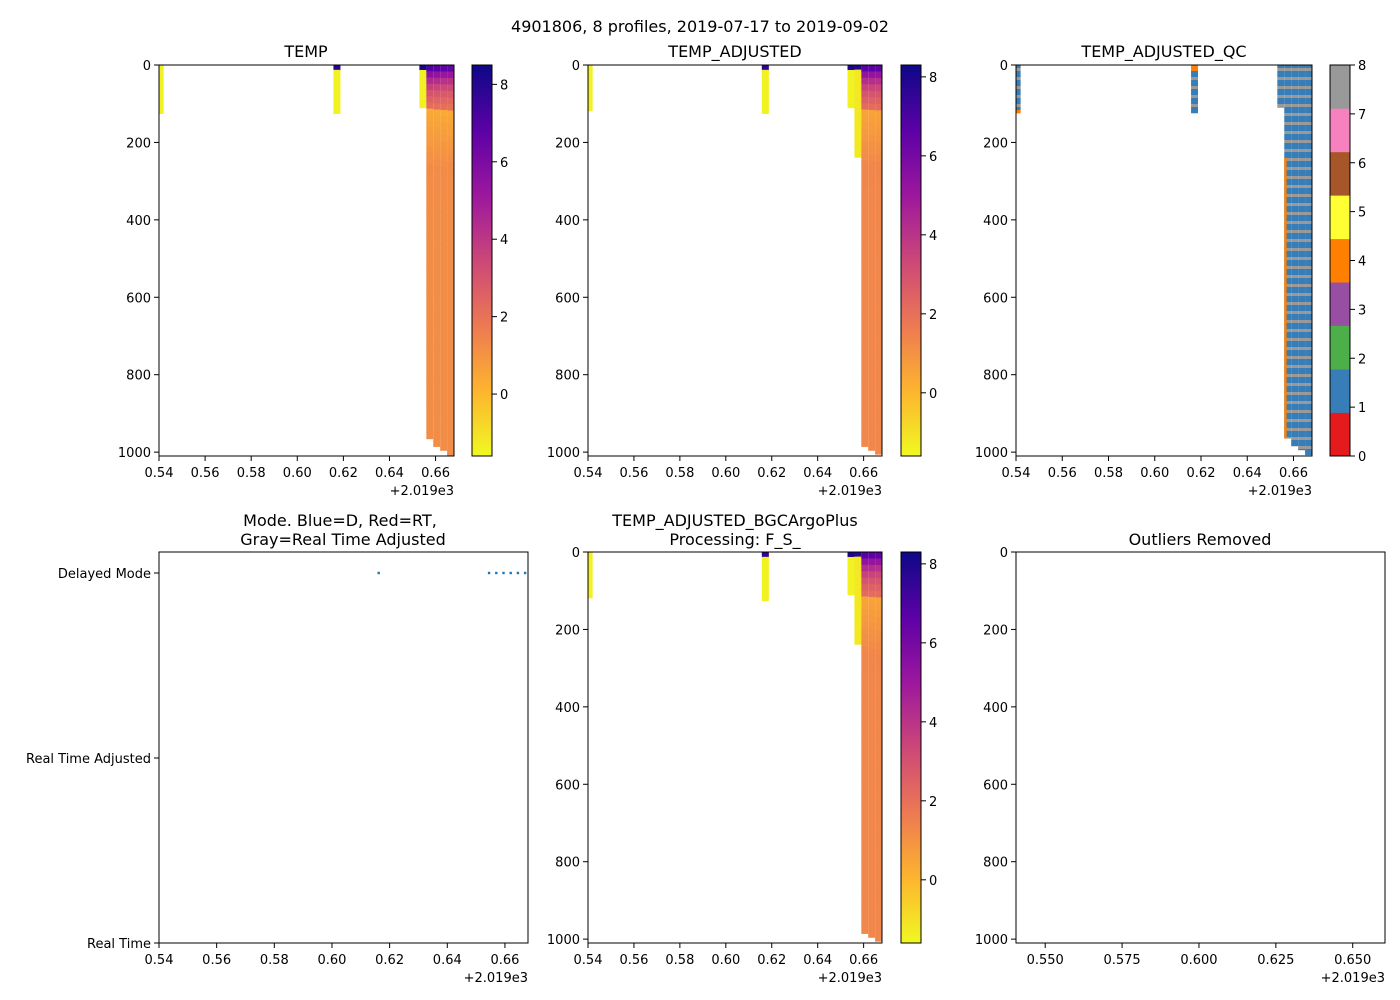  What do you see at coordinates (725, 960) in the screenshot?
I see `x-tick-label: 0.60` at bounding box center [725, 960].